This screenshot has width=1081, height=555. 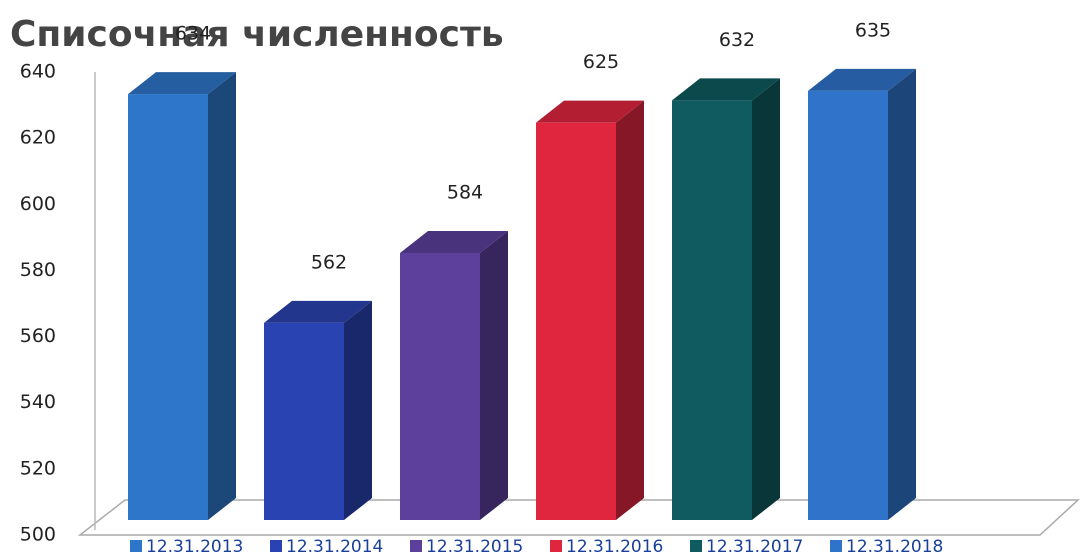 I want to click on y-tick-label: 580, so click(x=38, y=270).